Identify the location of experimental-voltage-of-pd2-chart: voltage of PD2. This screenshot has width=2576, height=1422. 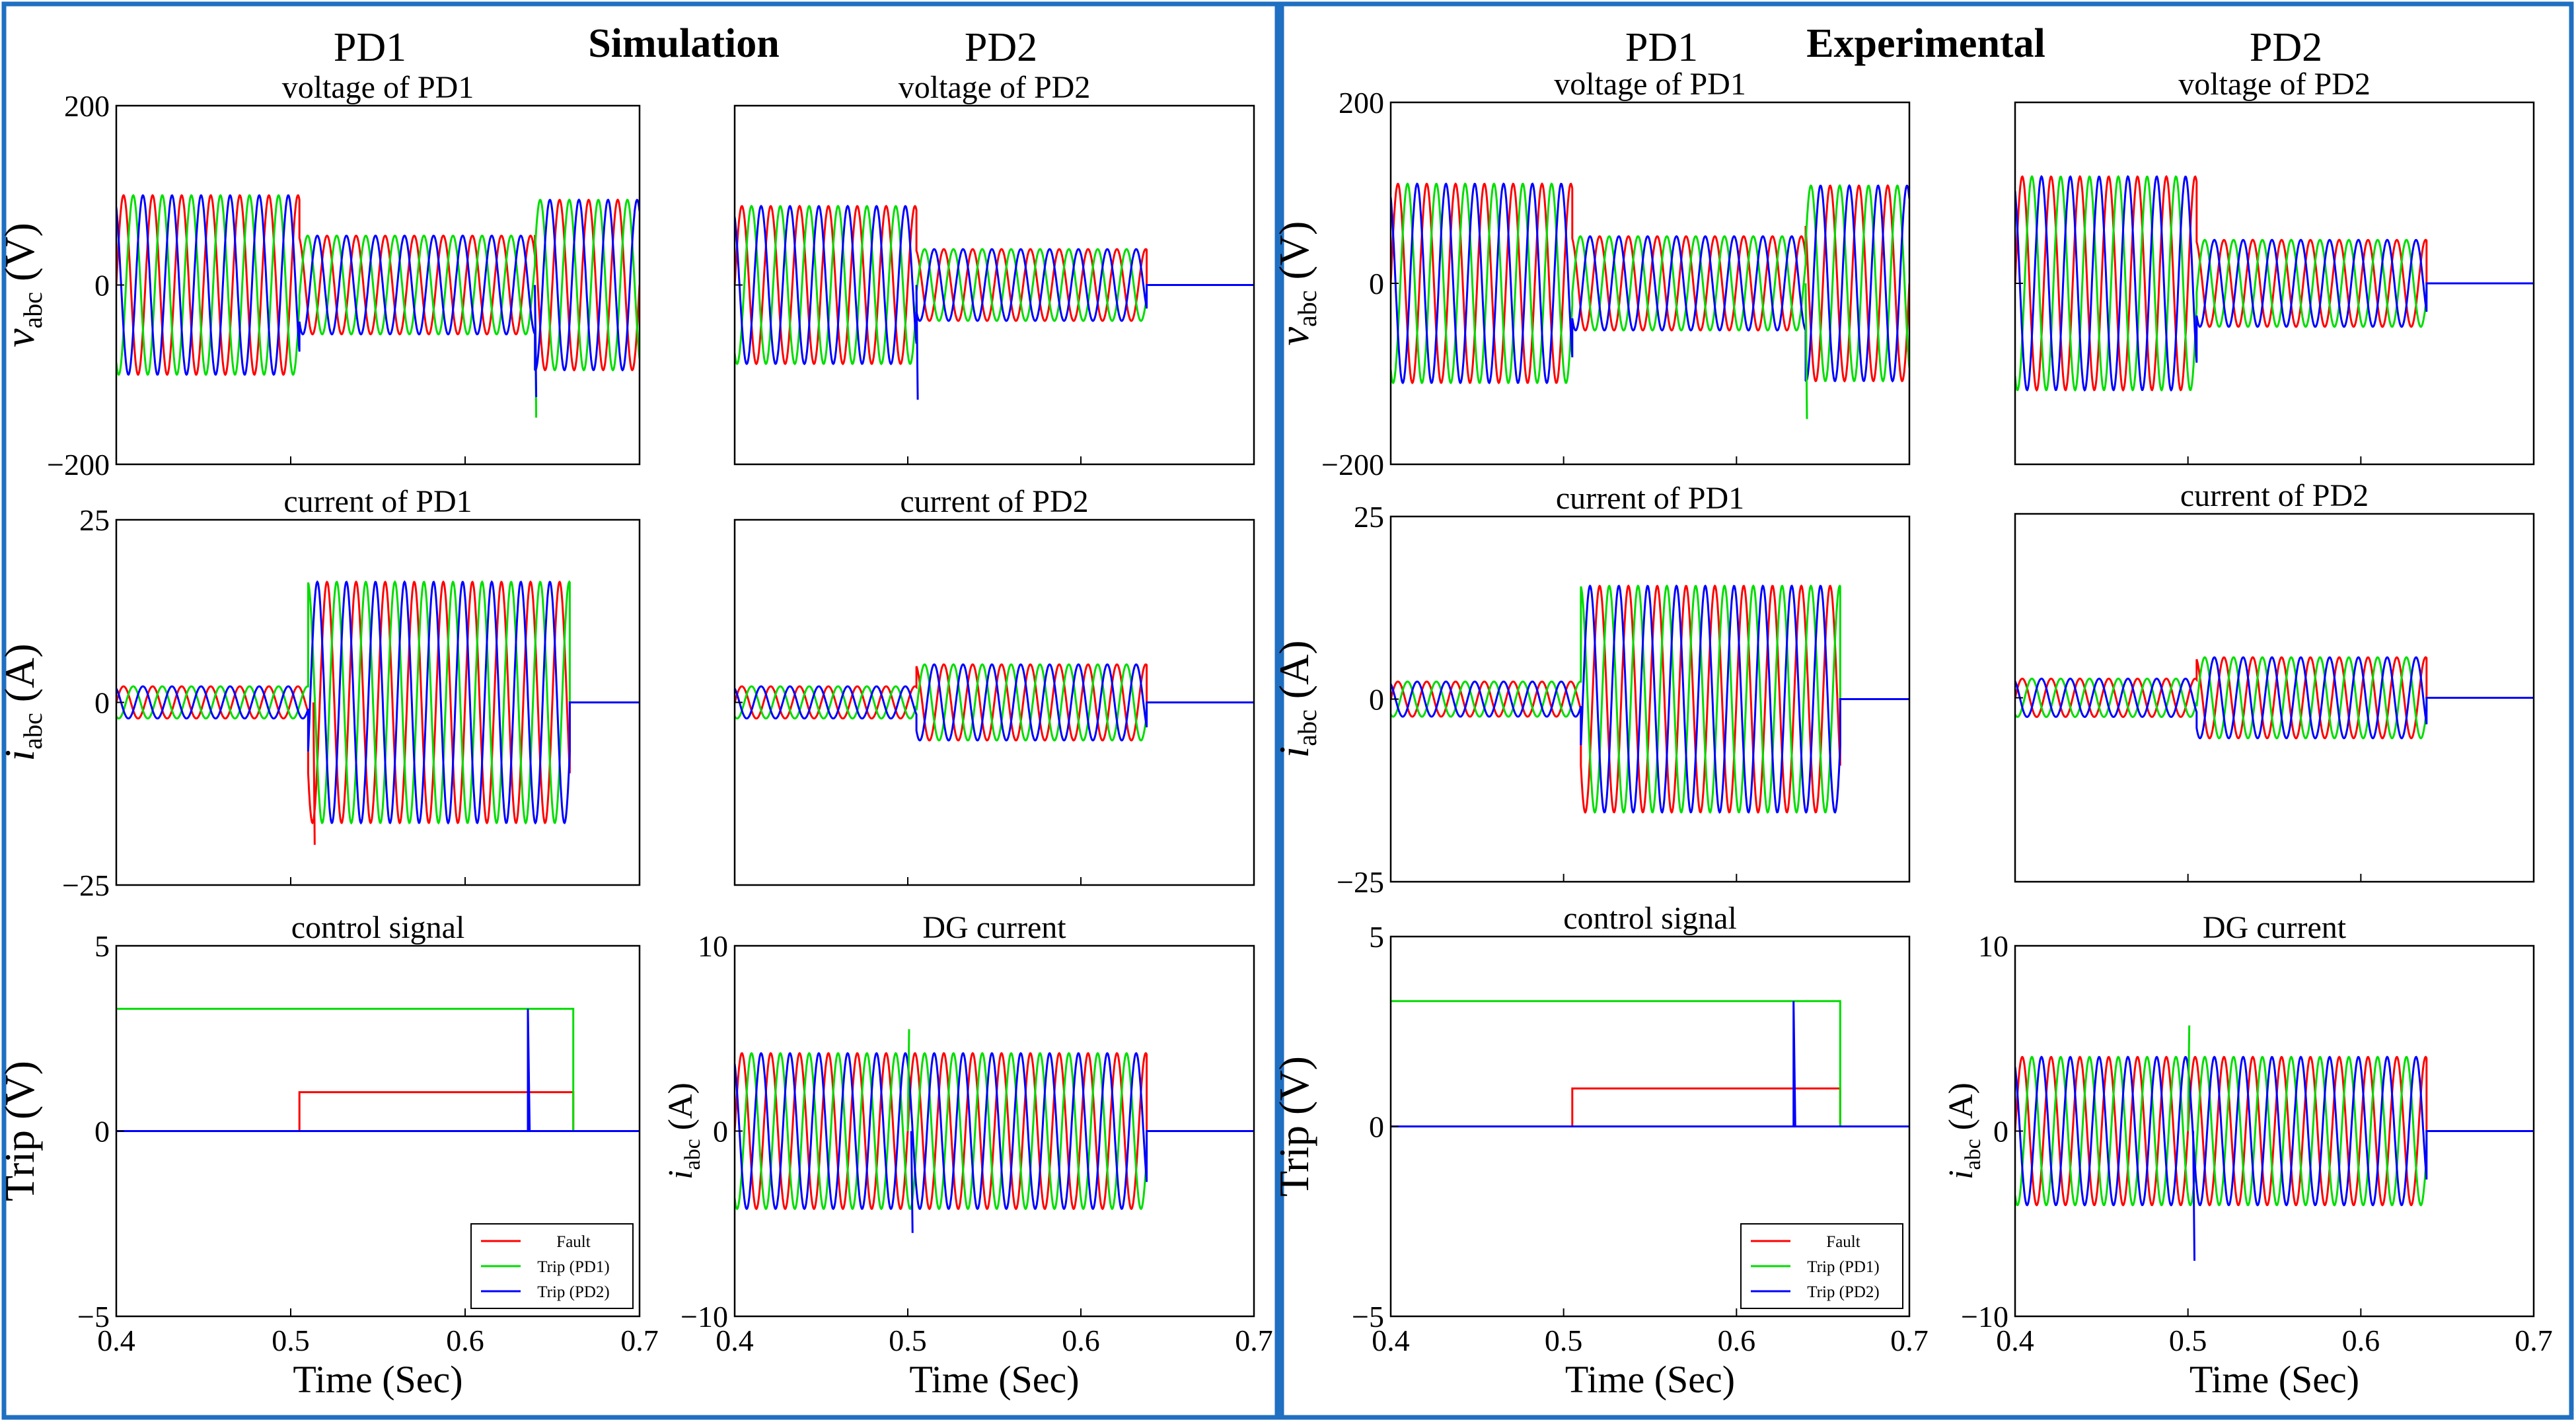
(2274, 266).